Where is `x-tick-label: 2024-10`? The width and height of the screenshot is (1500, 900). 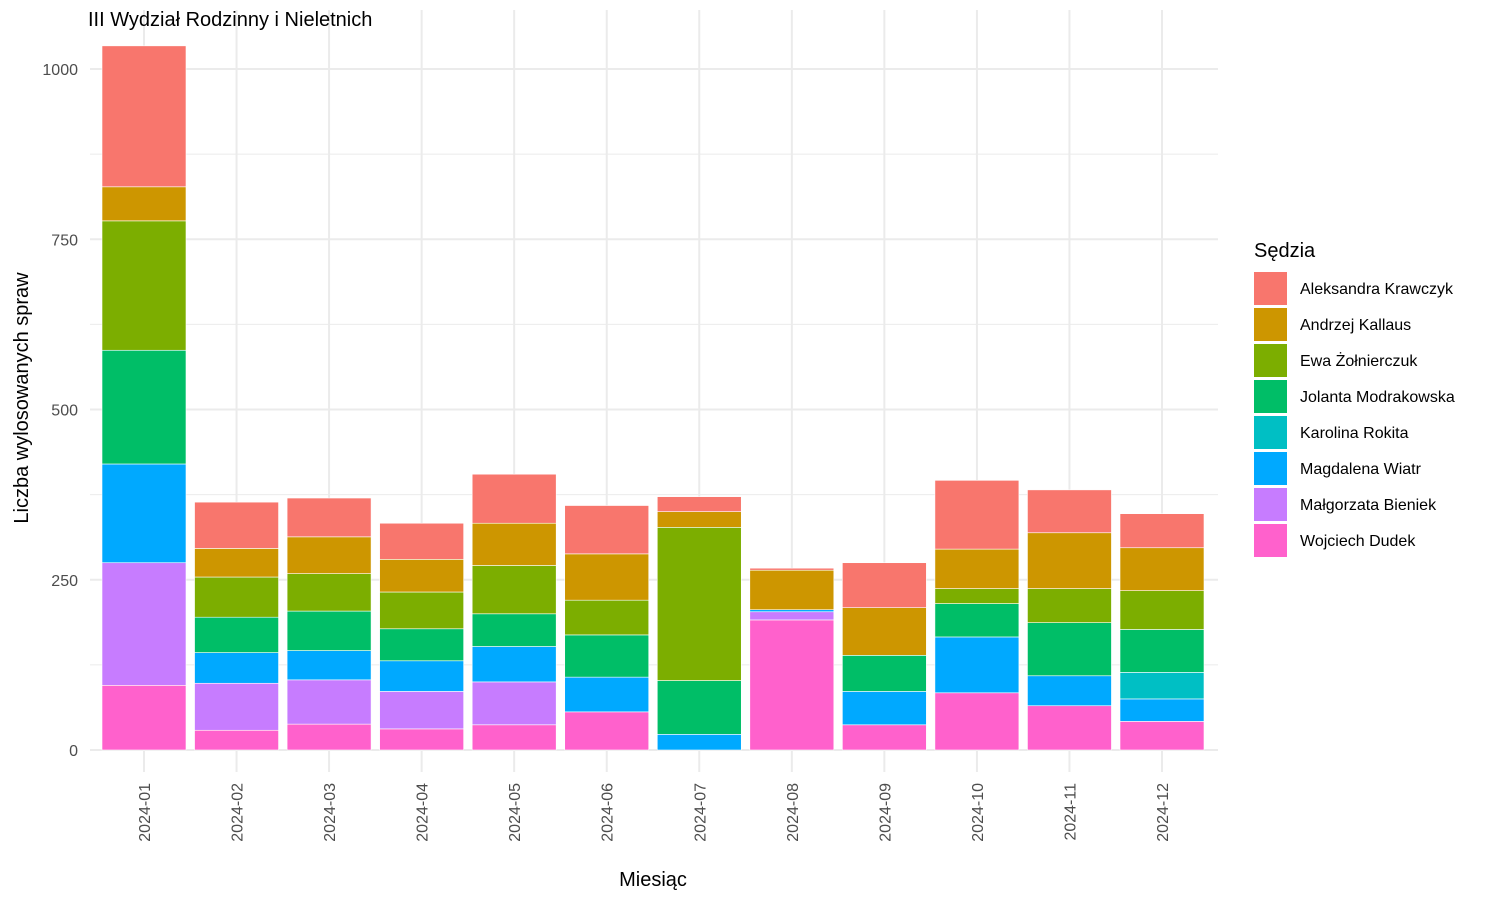 x-tick-label: 2024-10 is located at coordinates (978, 812).